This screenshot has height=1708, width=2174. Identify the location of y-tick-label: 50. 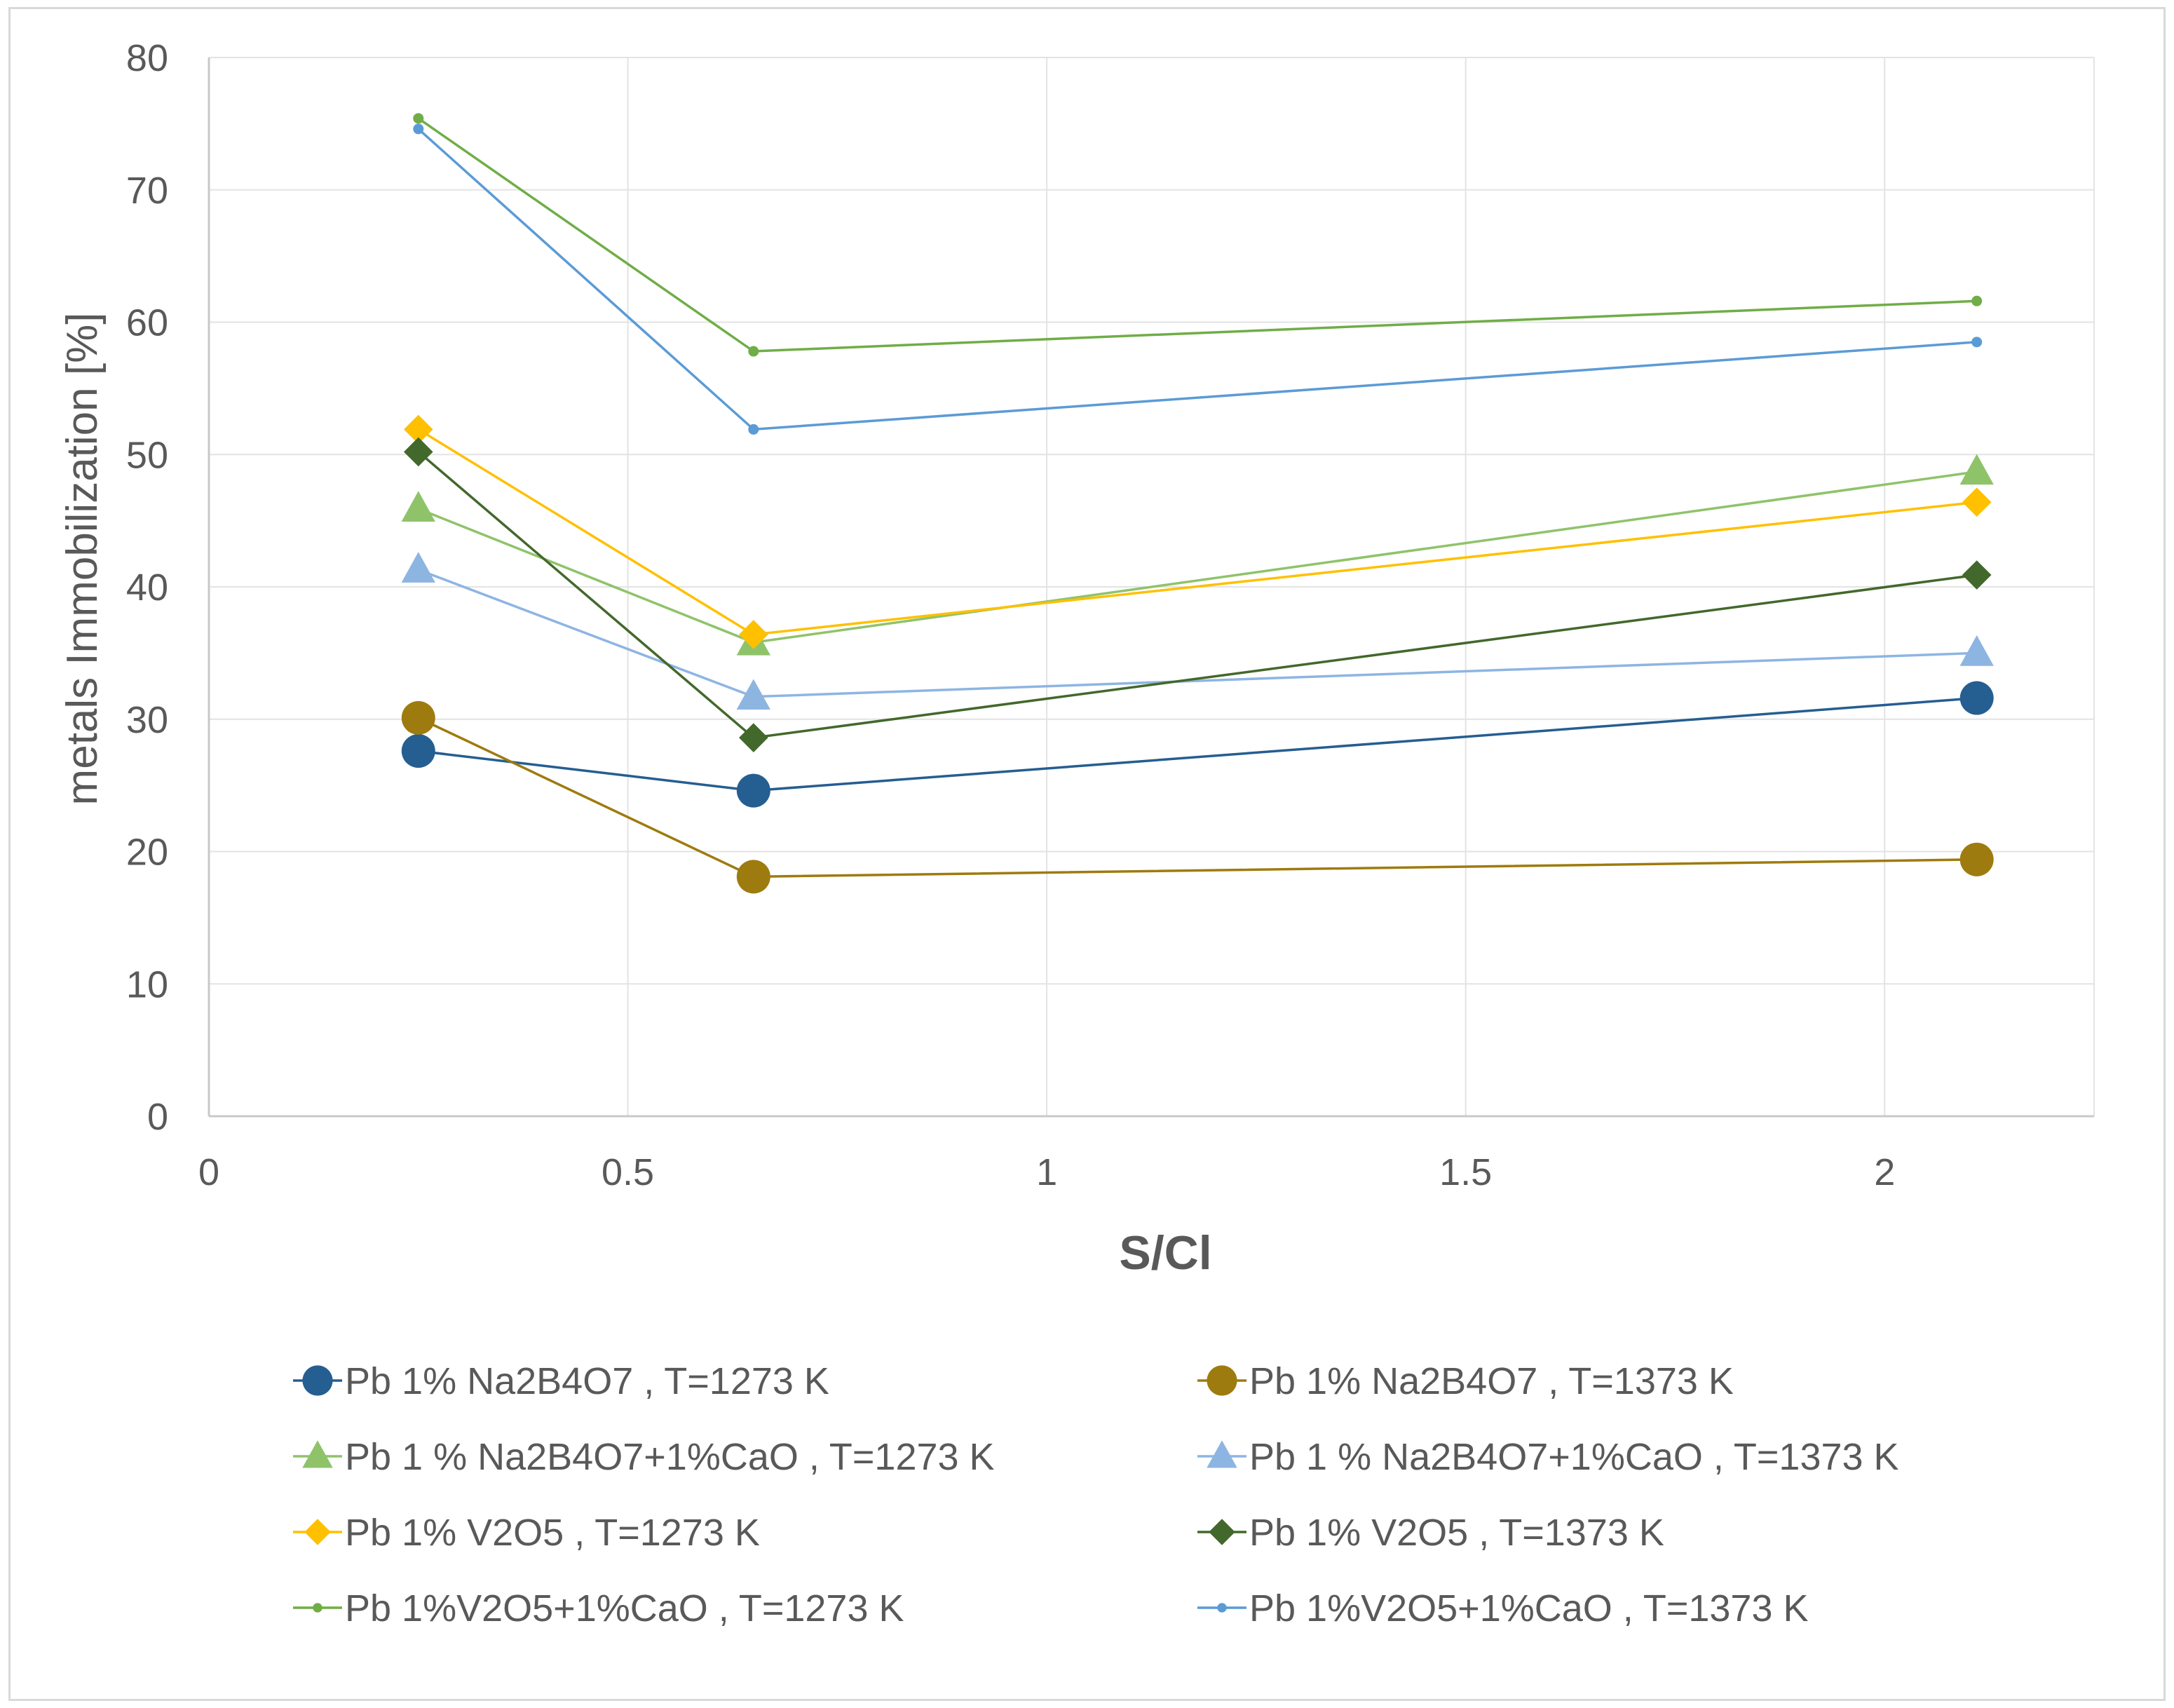
(147, 455).